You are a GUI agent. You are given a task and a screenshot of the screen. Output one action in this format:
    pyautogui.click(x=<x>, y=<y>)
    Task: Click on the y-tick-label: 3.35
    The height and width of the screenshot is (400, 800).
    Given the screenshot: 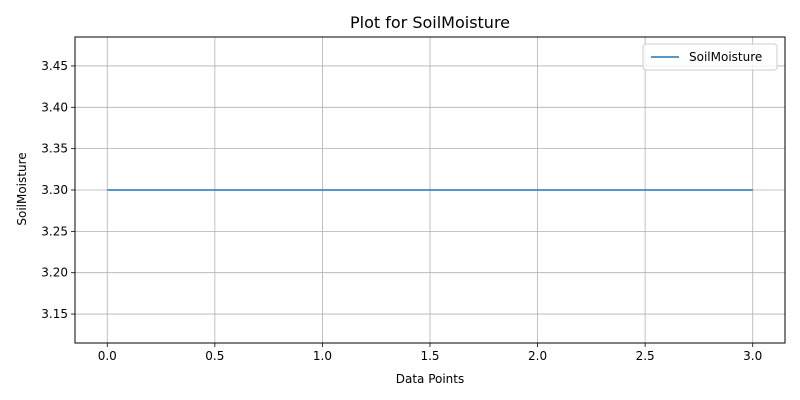 What is the action you would take?
    pyautogui.click(x=54, y=149)
    